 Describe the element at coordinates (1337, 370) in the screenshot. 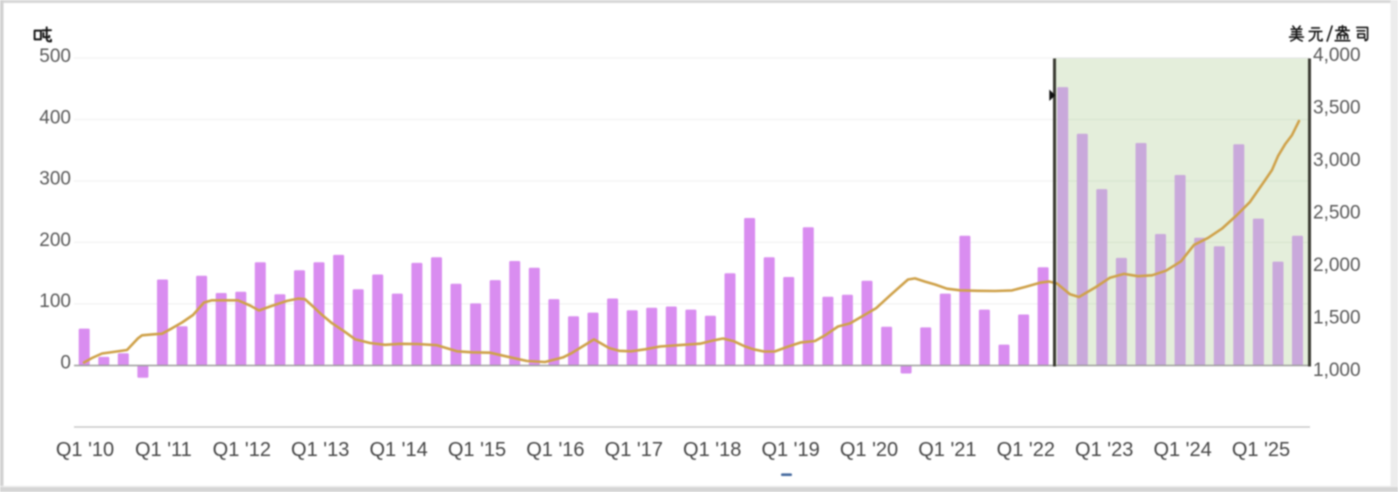

I see `svg-text: 1,000` at that location.